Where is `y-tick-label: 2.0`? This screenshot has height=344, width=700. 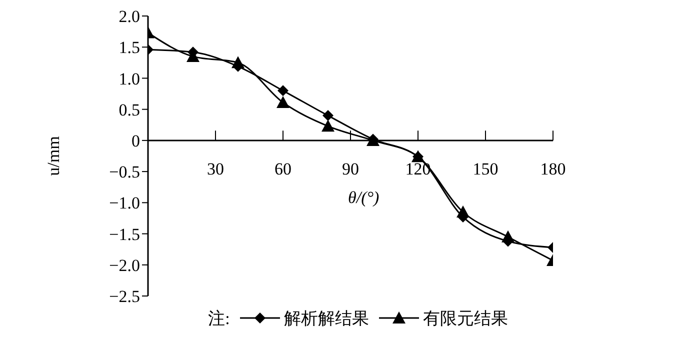
y-tick-label: 2.0 is located at coordinates (129, 16).